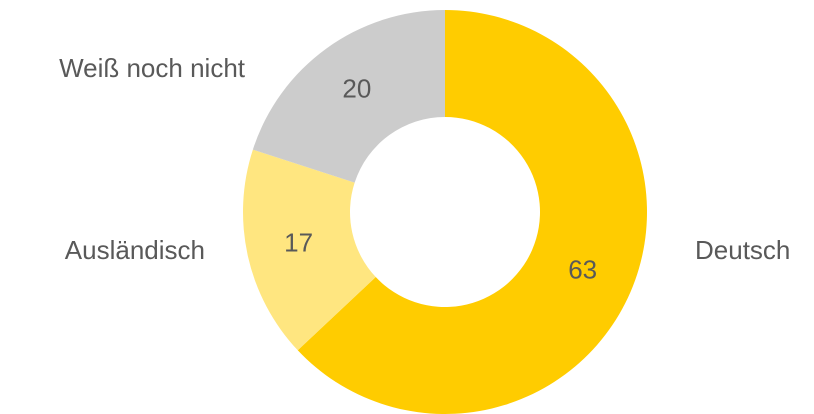 Image resolution: width=814 pixels, height=414 pixels. I want to click on value-label: 63, so click(582, 269).